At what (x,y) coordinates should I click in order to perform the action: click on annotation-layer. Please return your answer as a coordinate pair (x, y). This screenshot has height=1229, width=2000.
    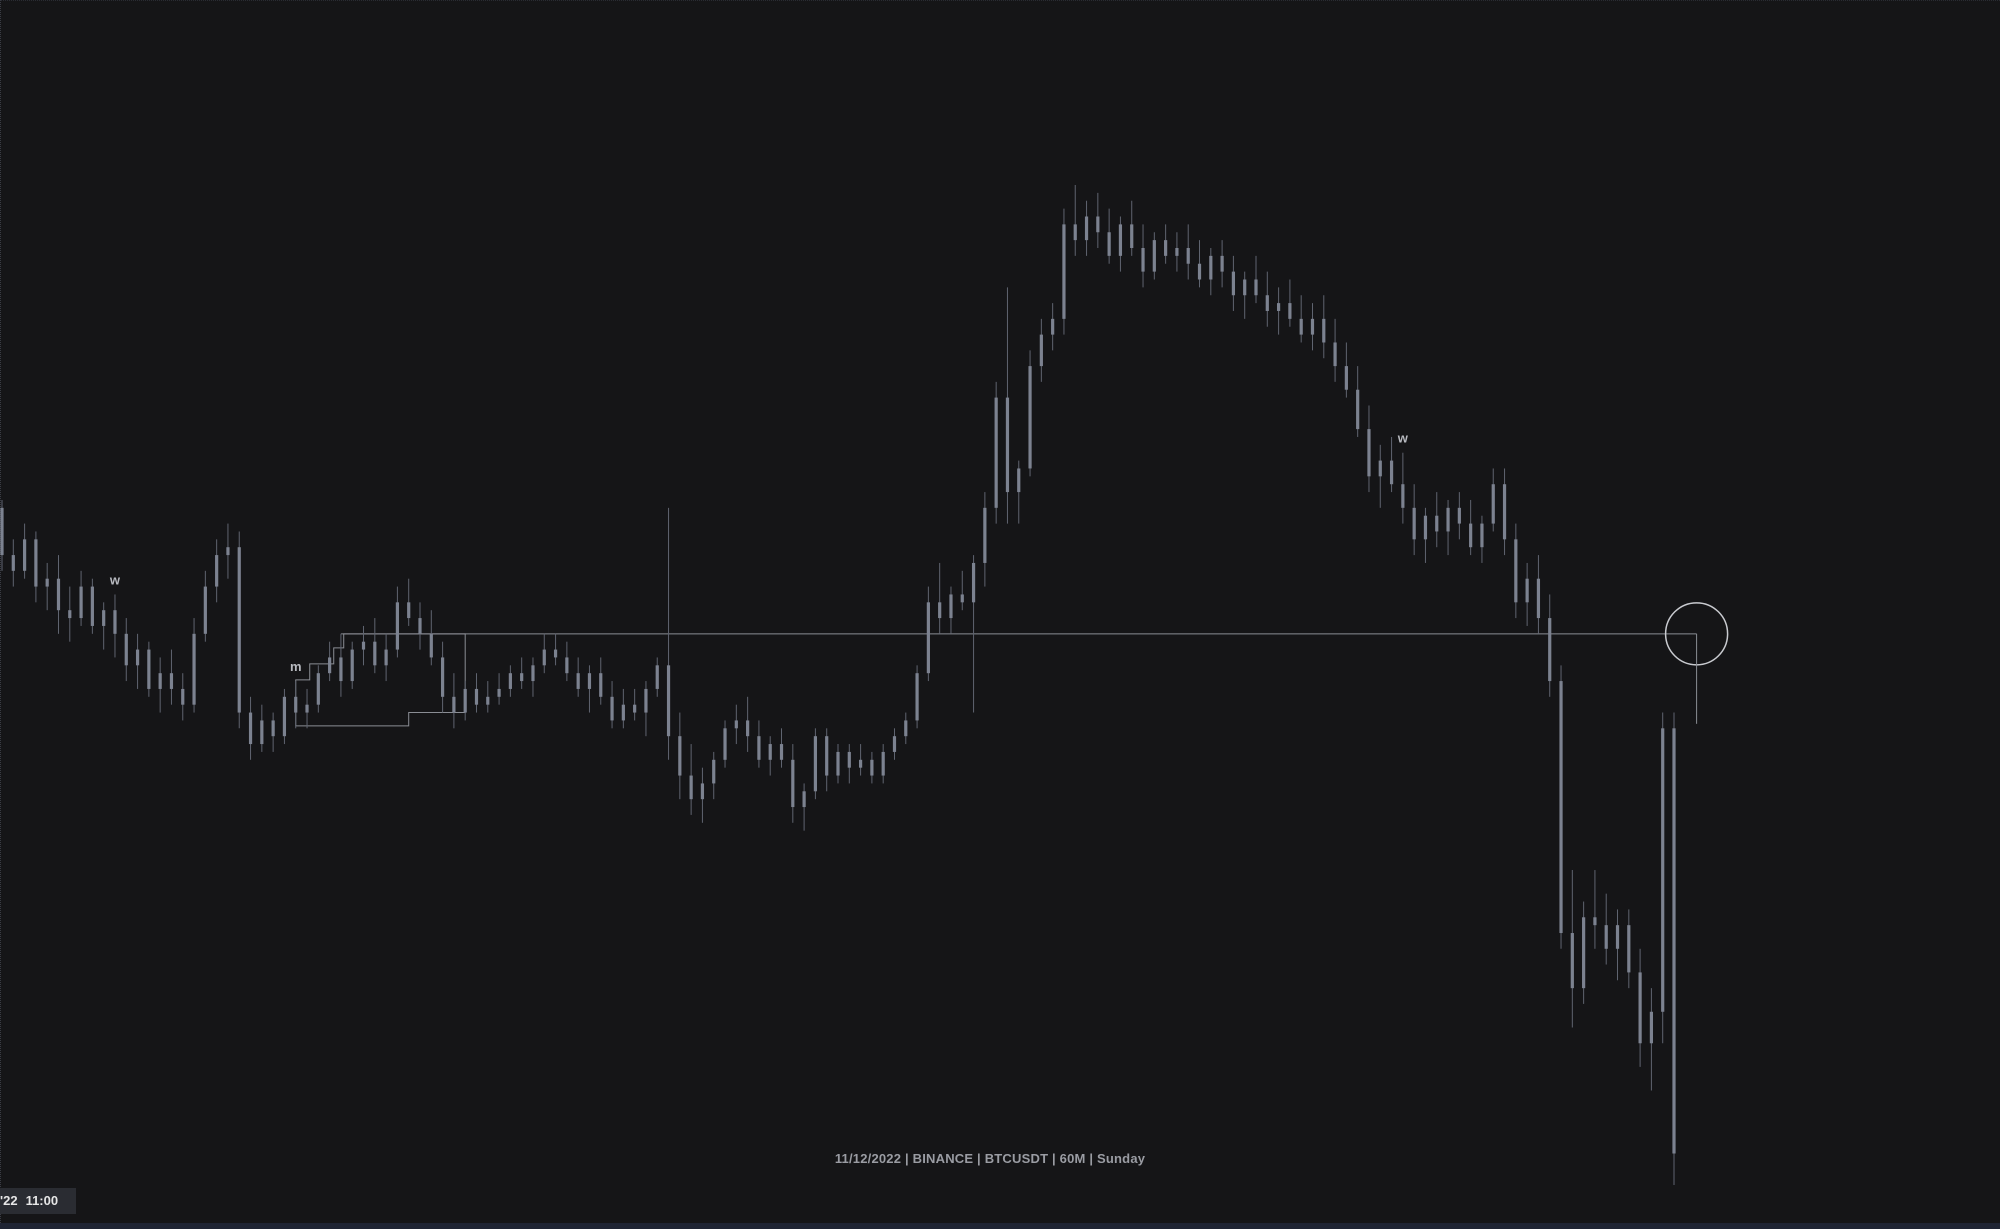
    Looking at the image, I should click on (1012, 664).